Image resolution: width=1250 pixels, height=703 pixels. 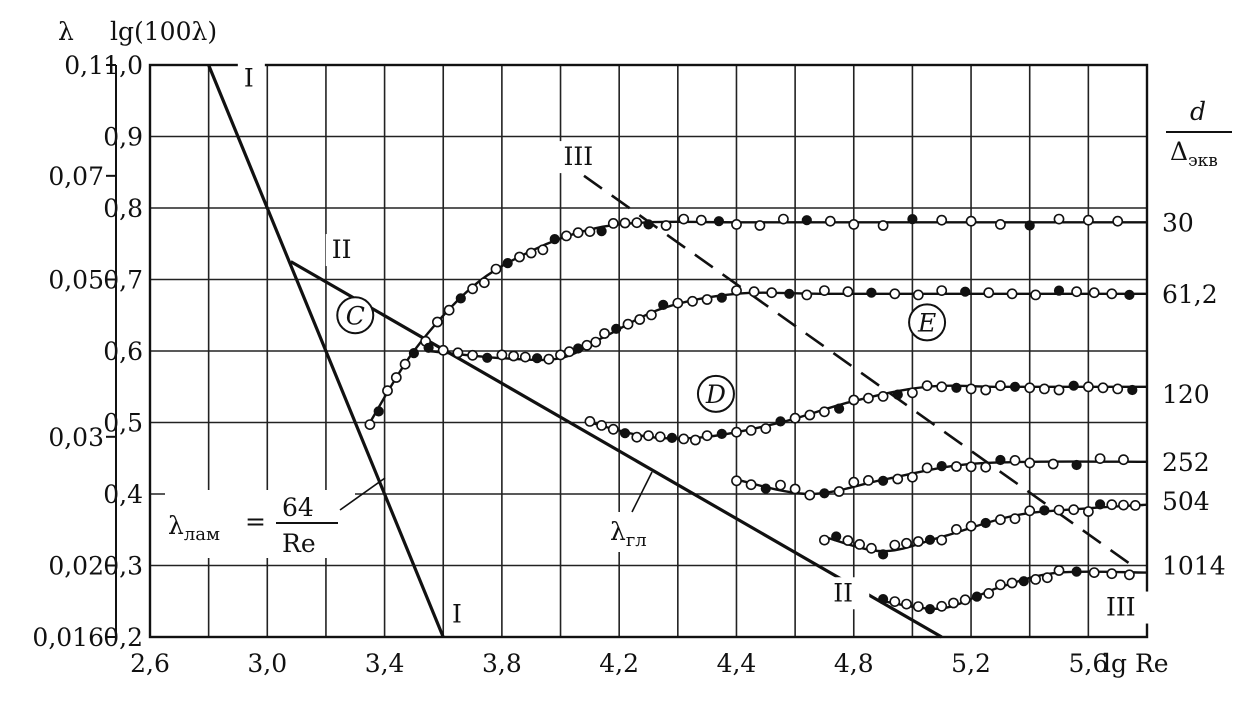 I want to click on y-tick-label: 0,4, so click(x=123, y=494).